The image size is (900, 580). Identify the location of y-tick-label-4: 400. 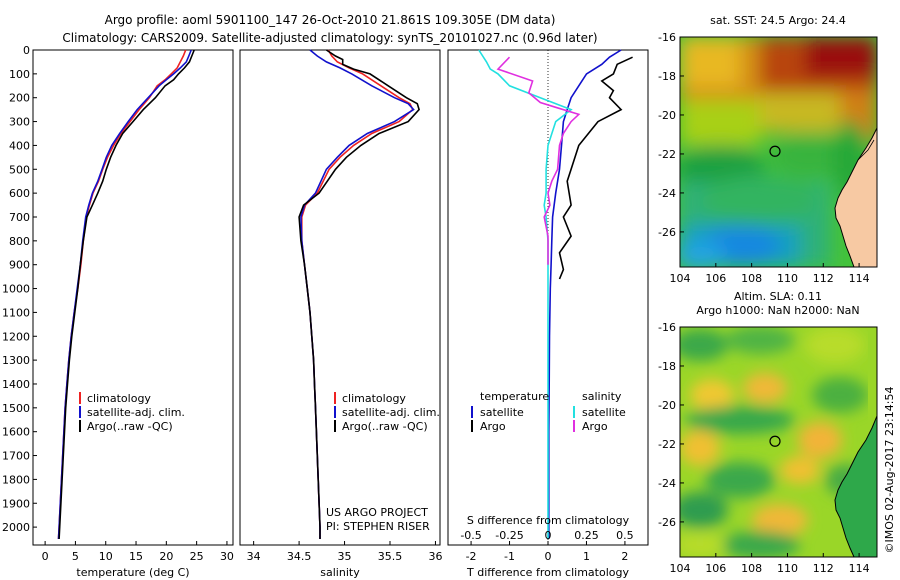
(19, 145).